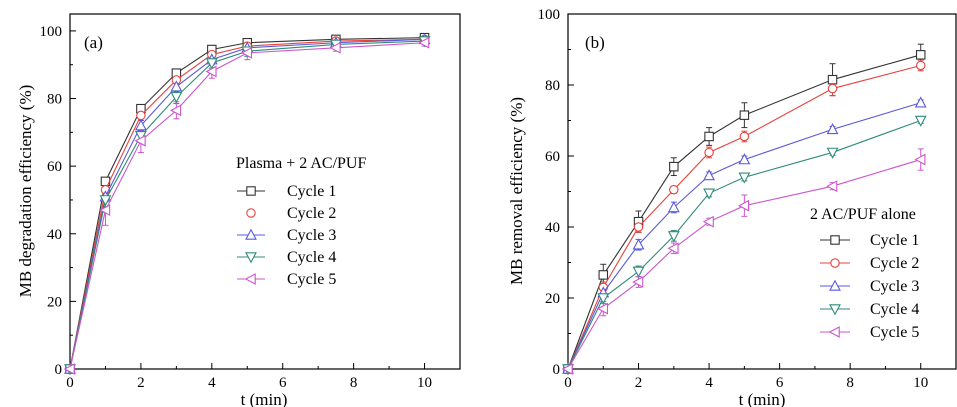 The width and height of the screenshot is (957, 407). Describe the element at coordinates (286, 235) in the screenshot. I see `panel-a-legend: Cycle 1 Cycle 2 Cycle 3 Cycle 4 Cycle 5` at that location.